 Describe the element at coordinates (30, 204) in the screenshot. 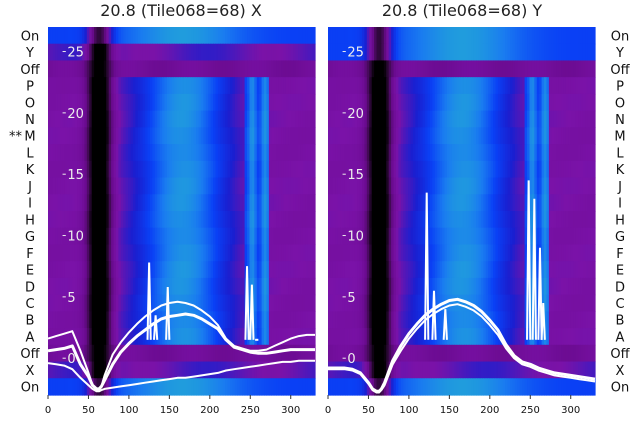

I see `row-label: I` at that location.